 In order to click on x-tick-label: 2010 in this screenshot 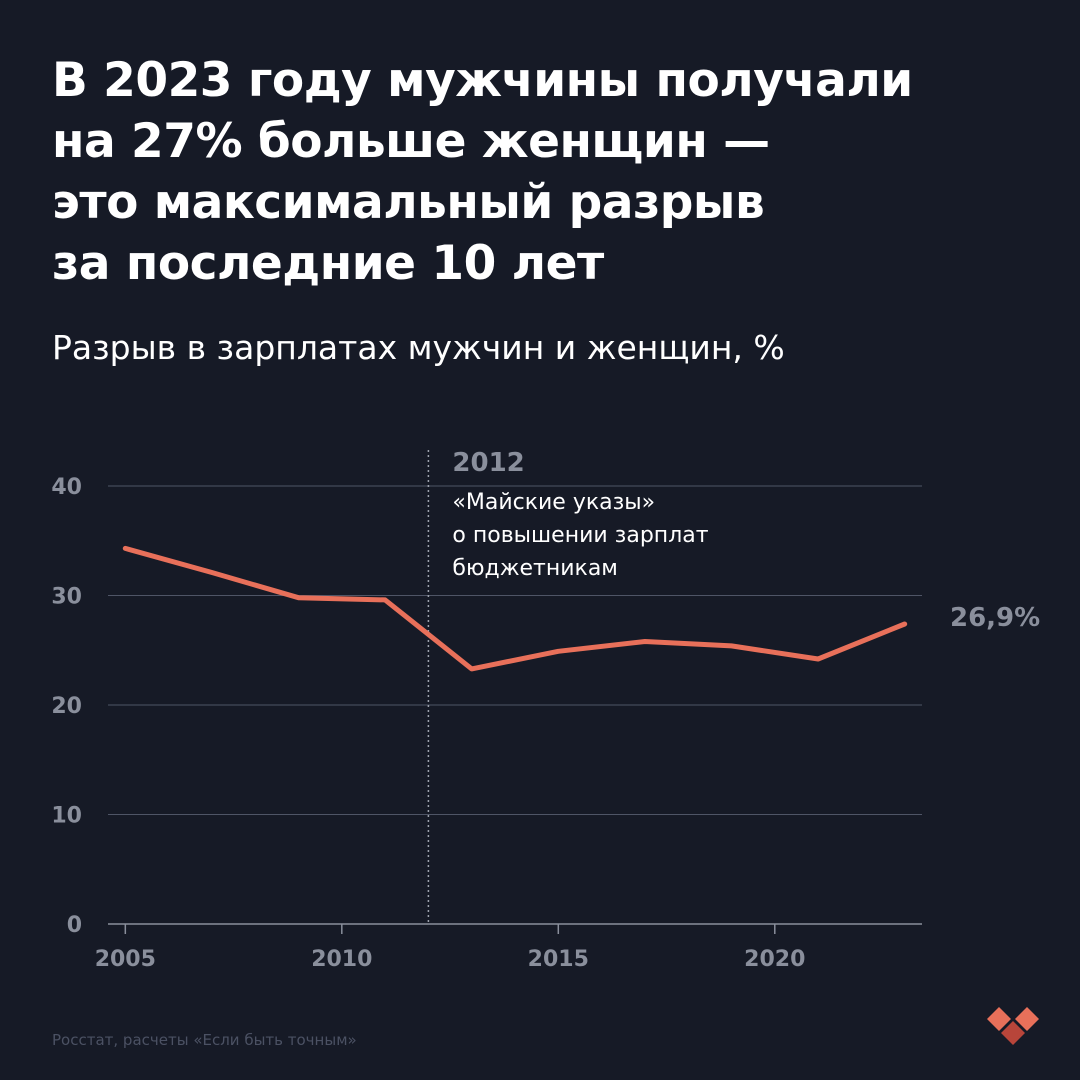, I will do `click(341, 959)`.